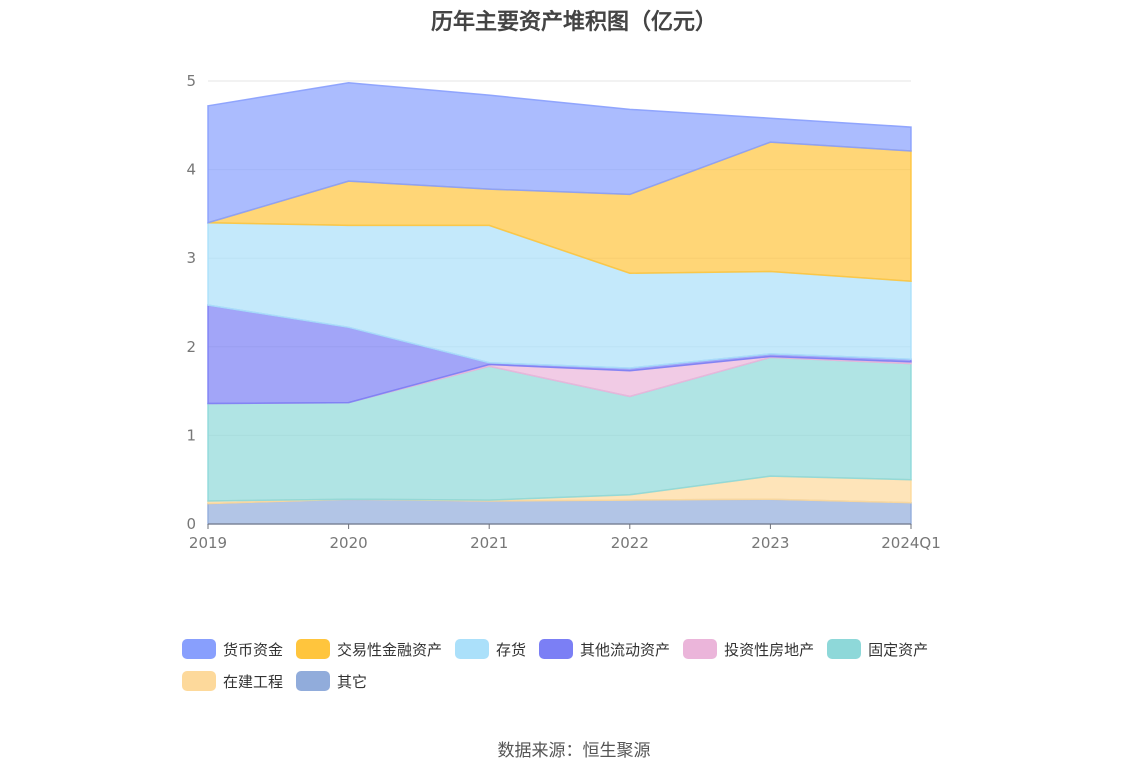  I want to click on x-tick-label: 2019, so click(208, 543).